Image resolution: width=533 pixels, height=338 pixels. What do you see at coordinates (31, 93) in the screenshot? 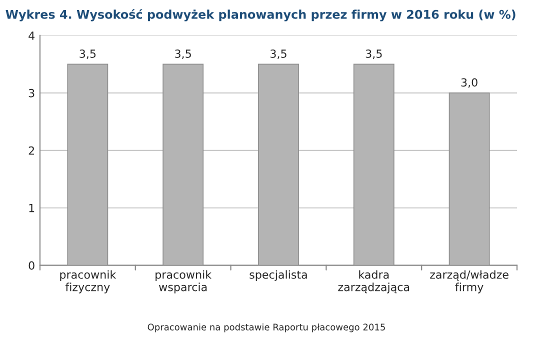
I see `y-tick-label: 3` at bounding box center [31, 93].